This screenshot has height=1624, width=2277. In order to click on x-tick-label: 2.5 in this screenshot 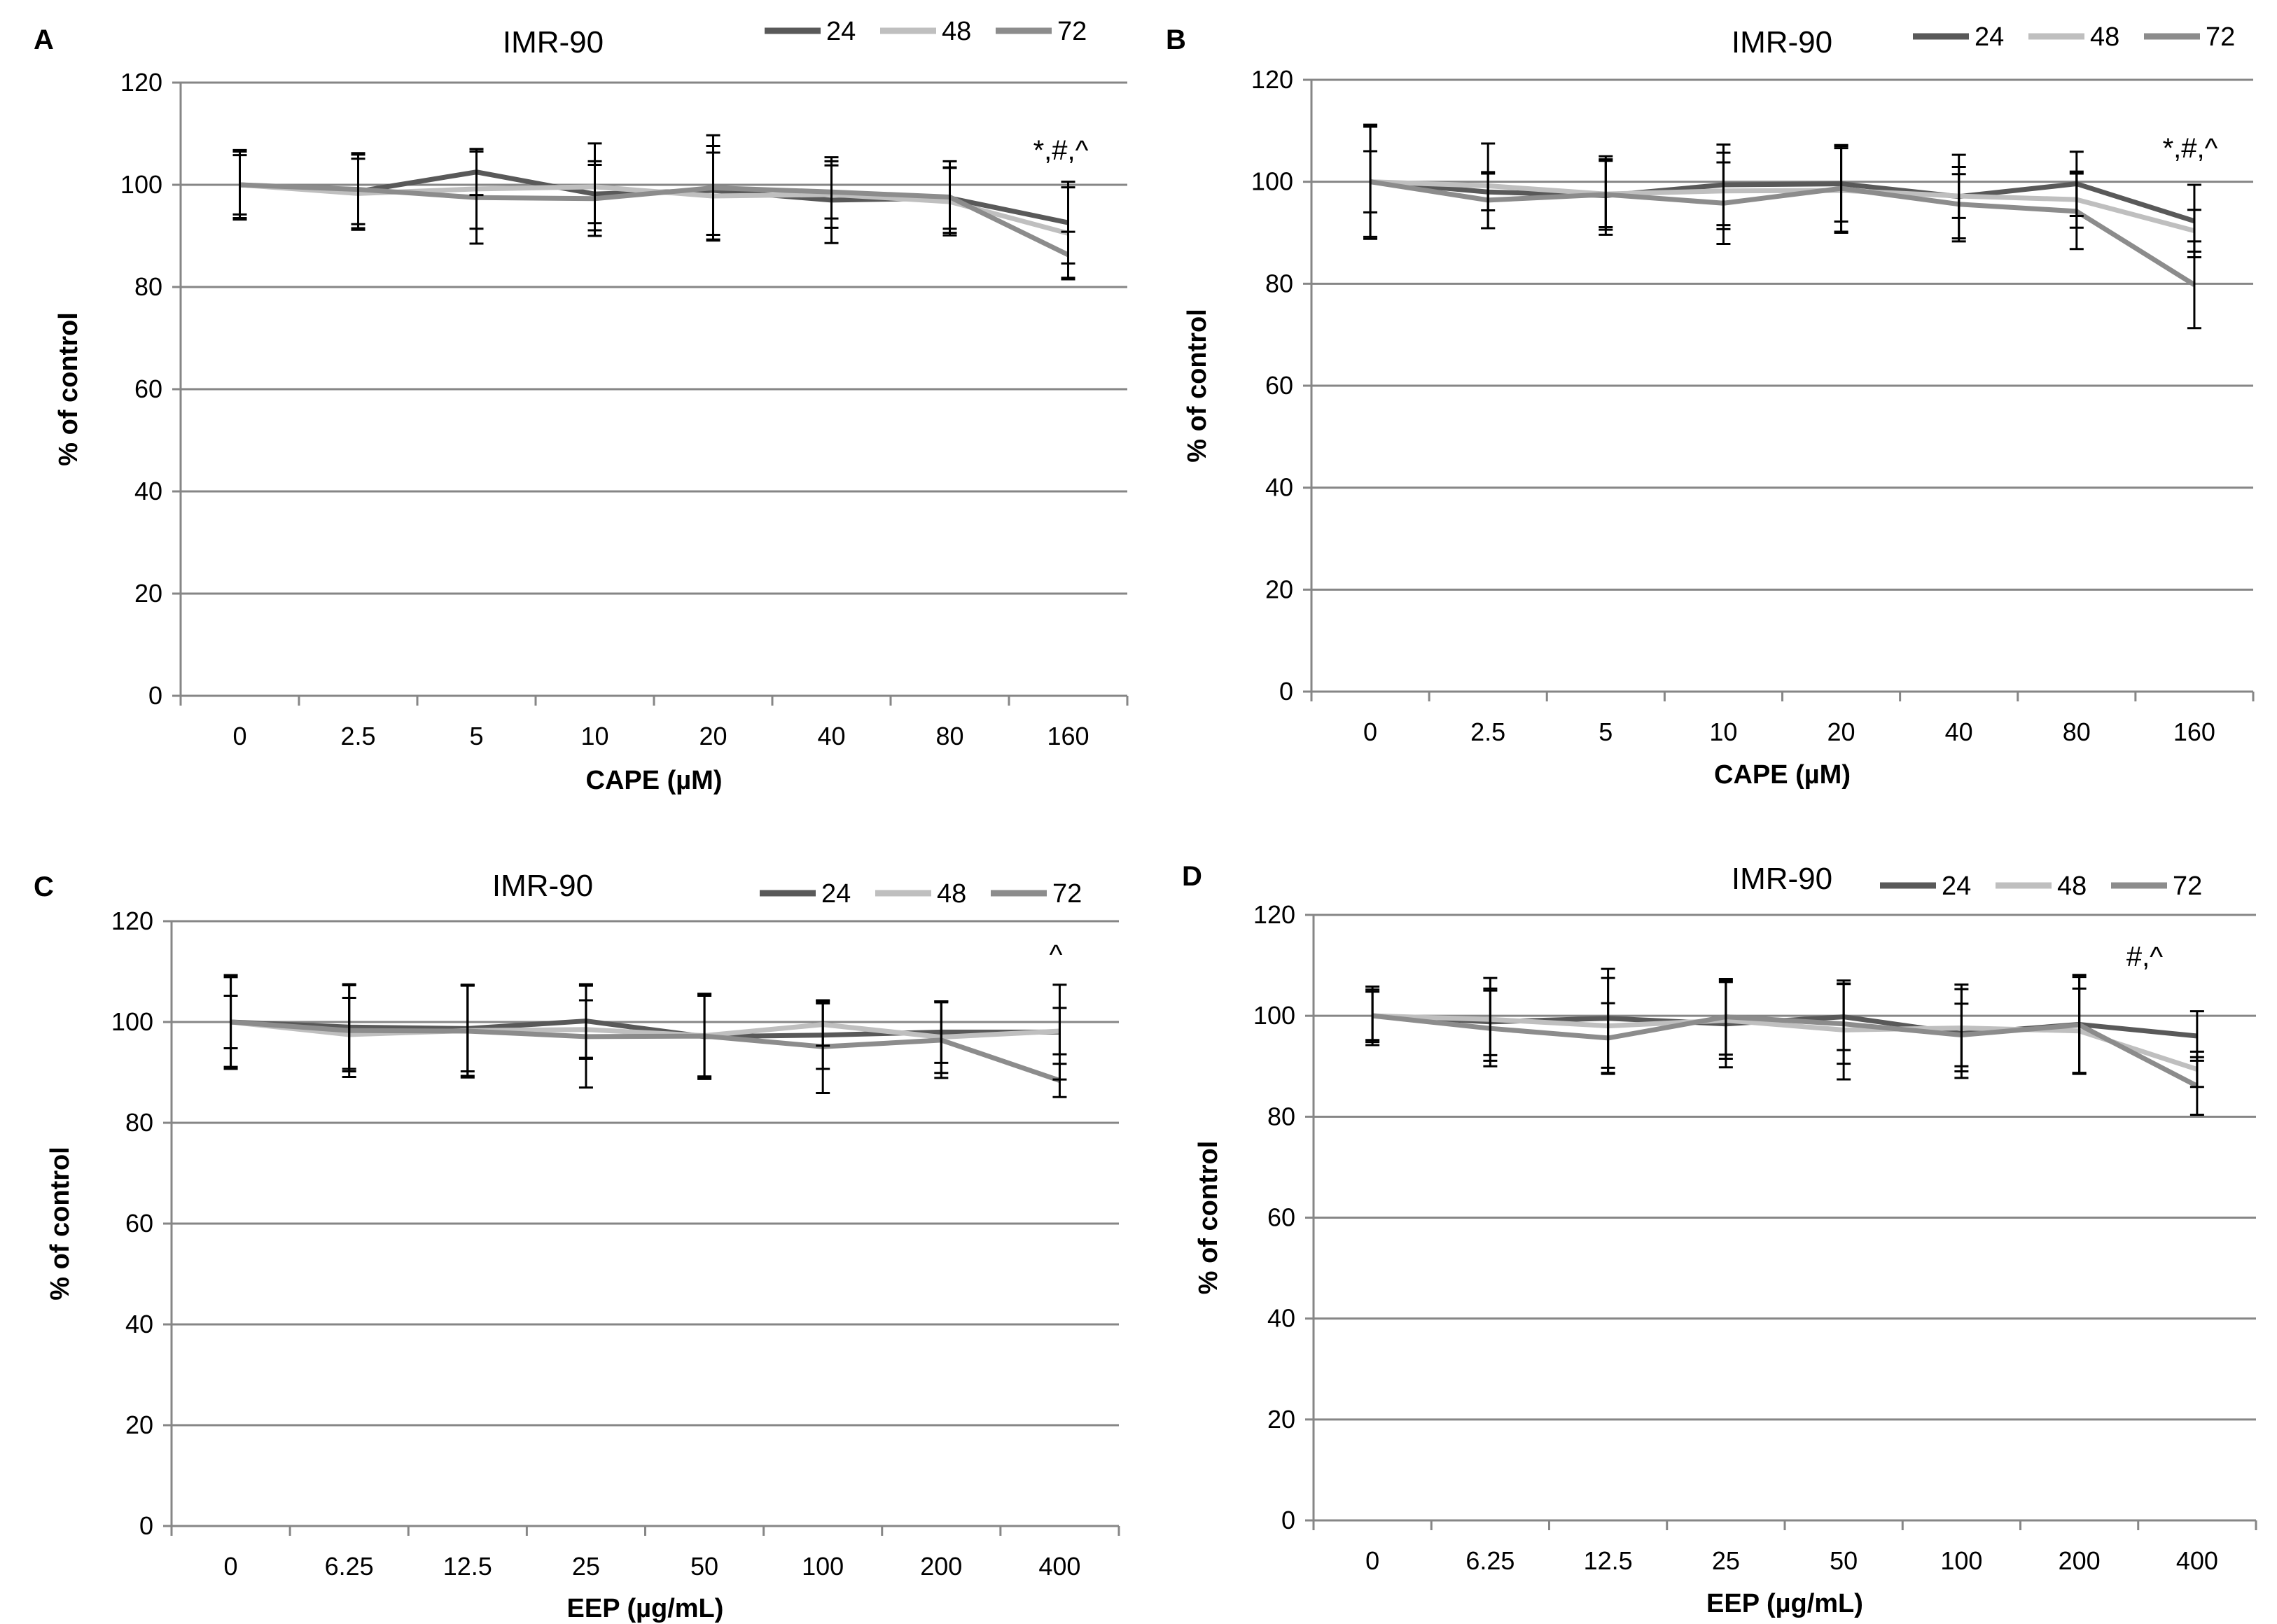, I will do `click(1488, 732)`.